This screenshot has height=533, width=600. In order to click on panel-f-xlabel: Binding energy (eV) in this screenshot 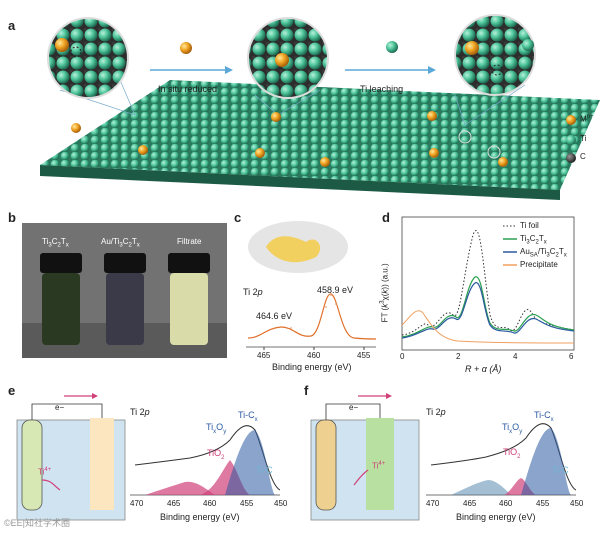, I will do `click(496, 517)`.